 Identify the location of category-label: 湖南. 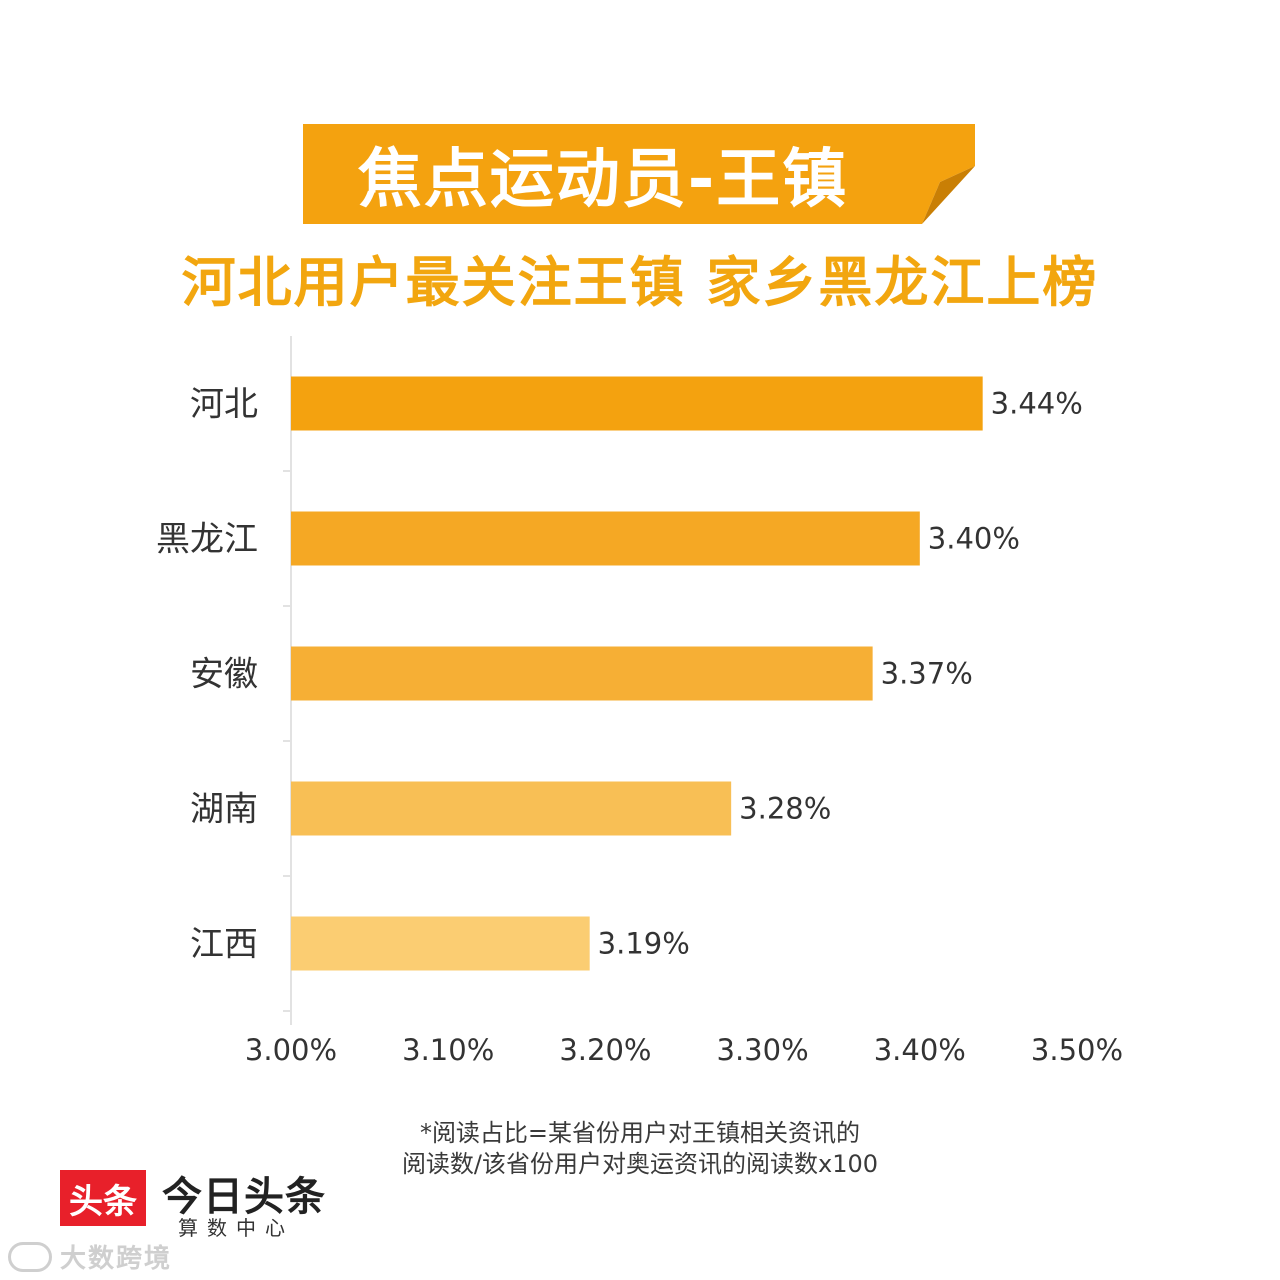
(224, 810).